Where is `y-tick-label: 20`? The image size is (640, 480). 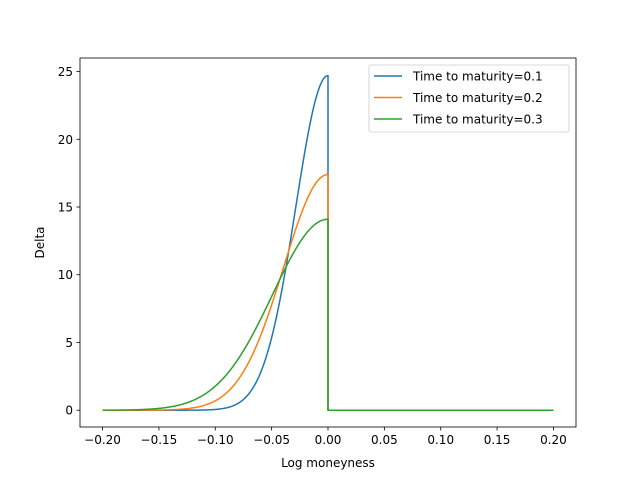
y-tick-label: 20 is located at coordinates (65, 140).